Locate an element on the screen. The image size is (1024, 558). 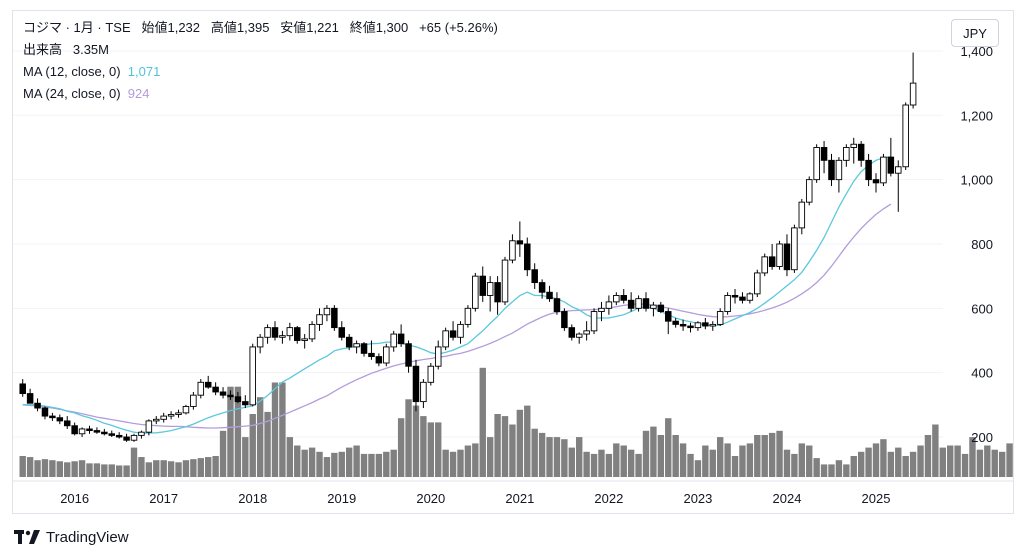
footer-branding: TradingView is located at coordinates (71, 537).